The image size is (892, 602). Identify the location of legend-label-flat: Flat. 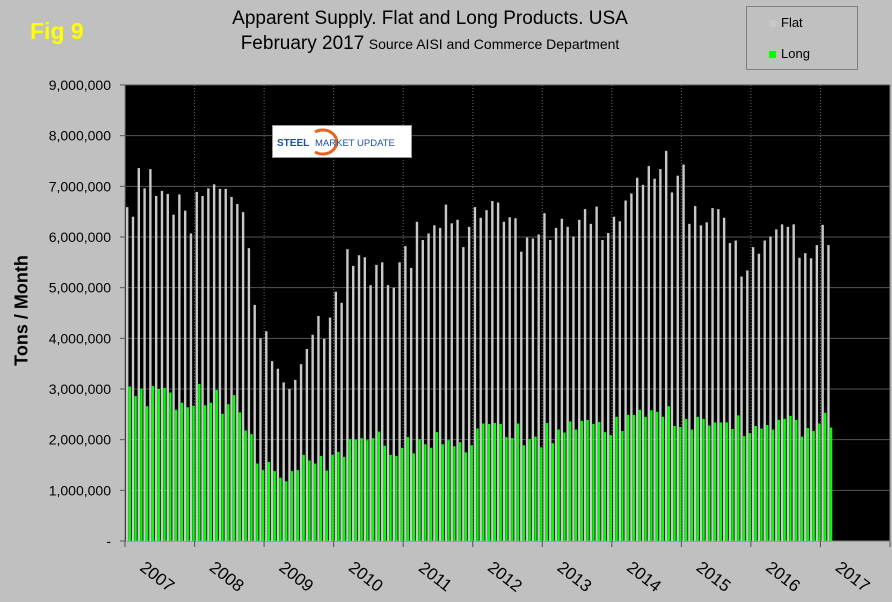
(792, 22).